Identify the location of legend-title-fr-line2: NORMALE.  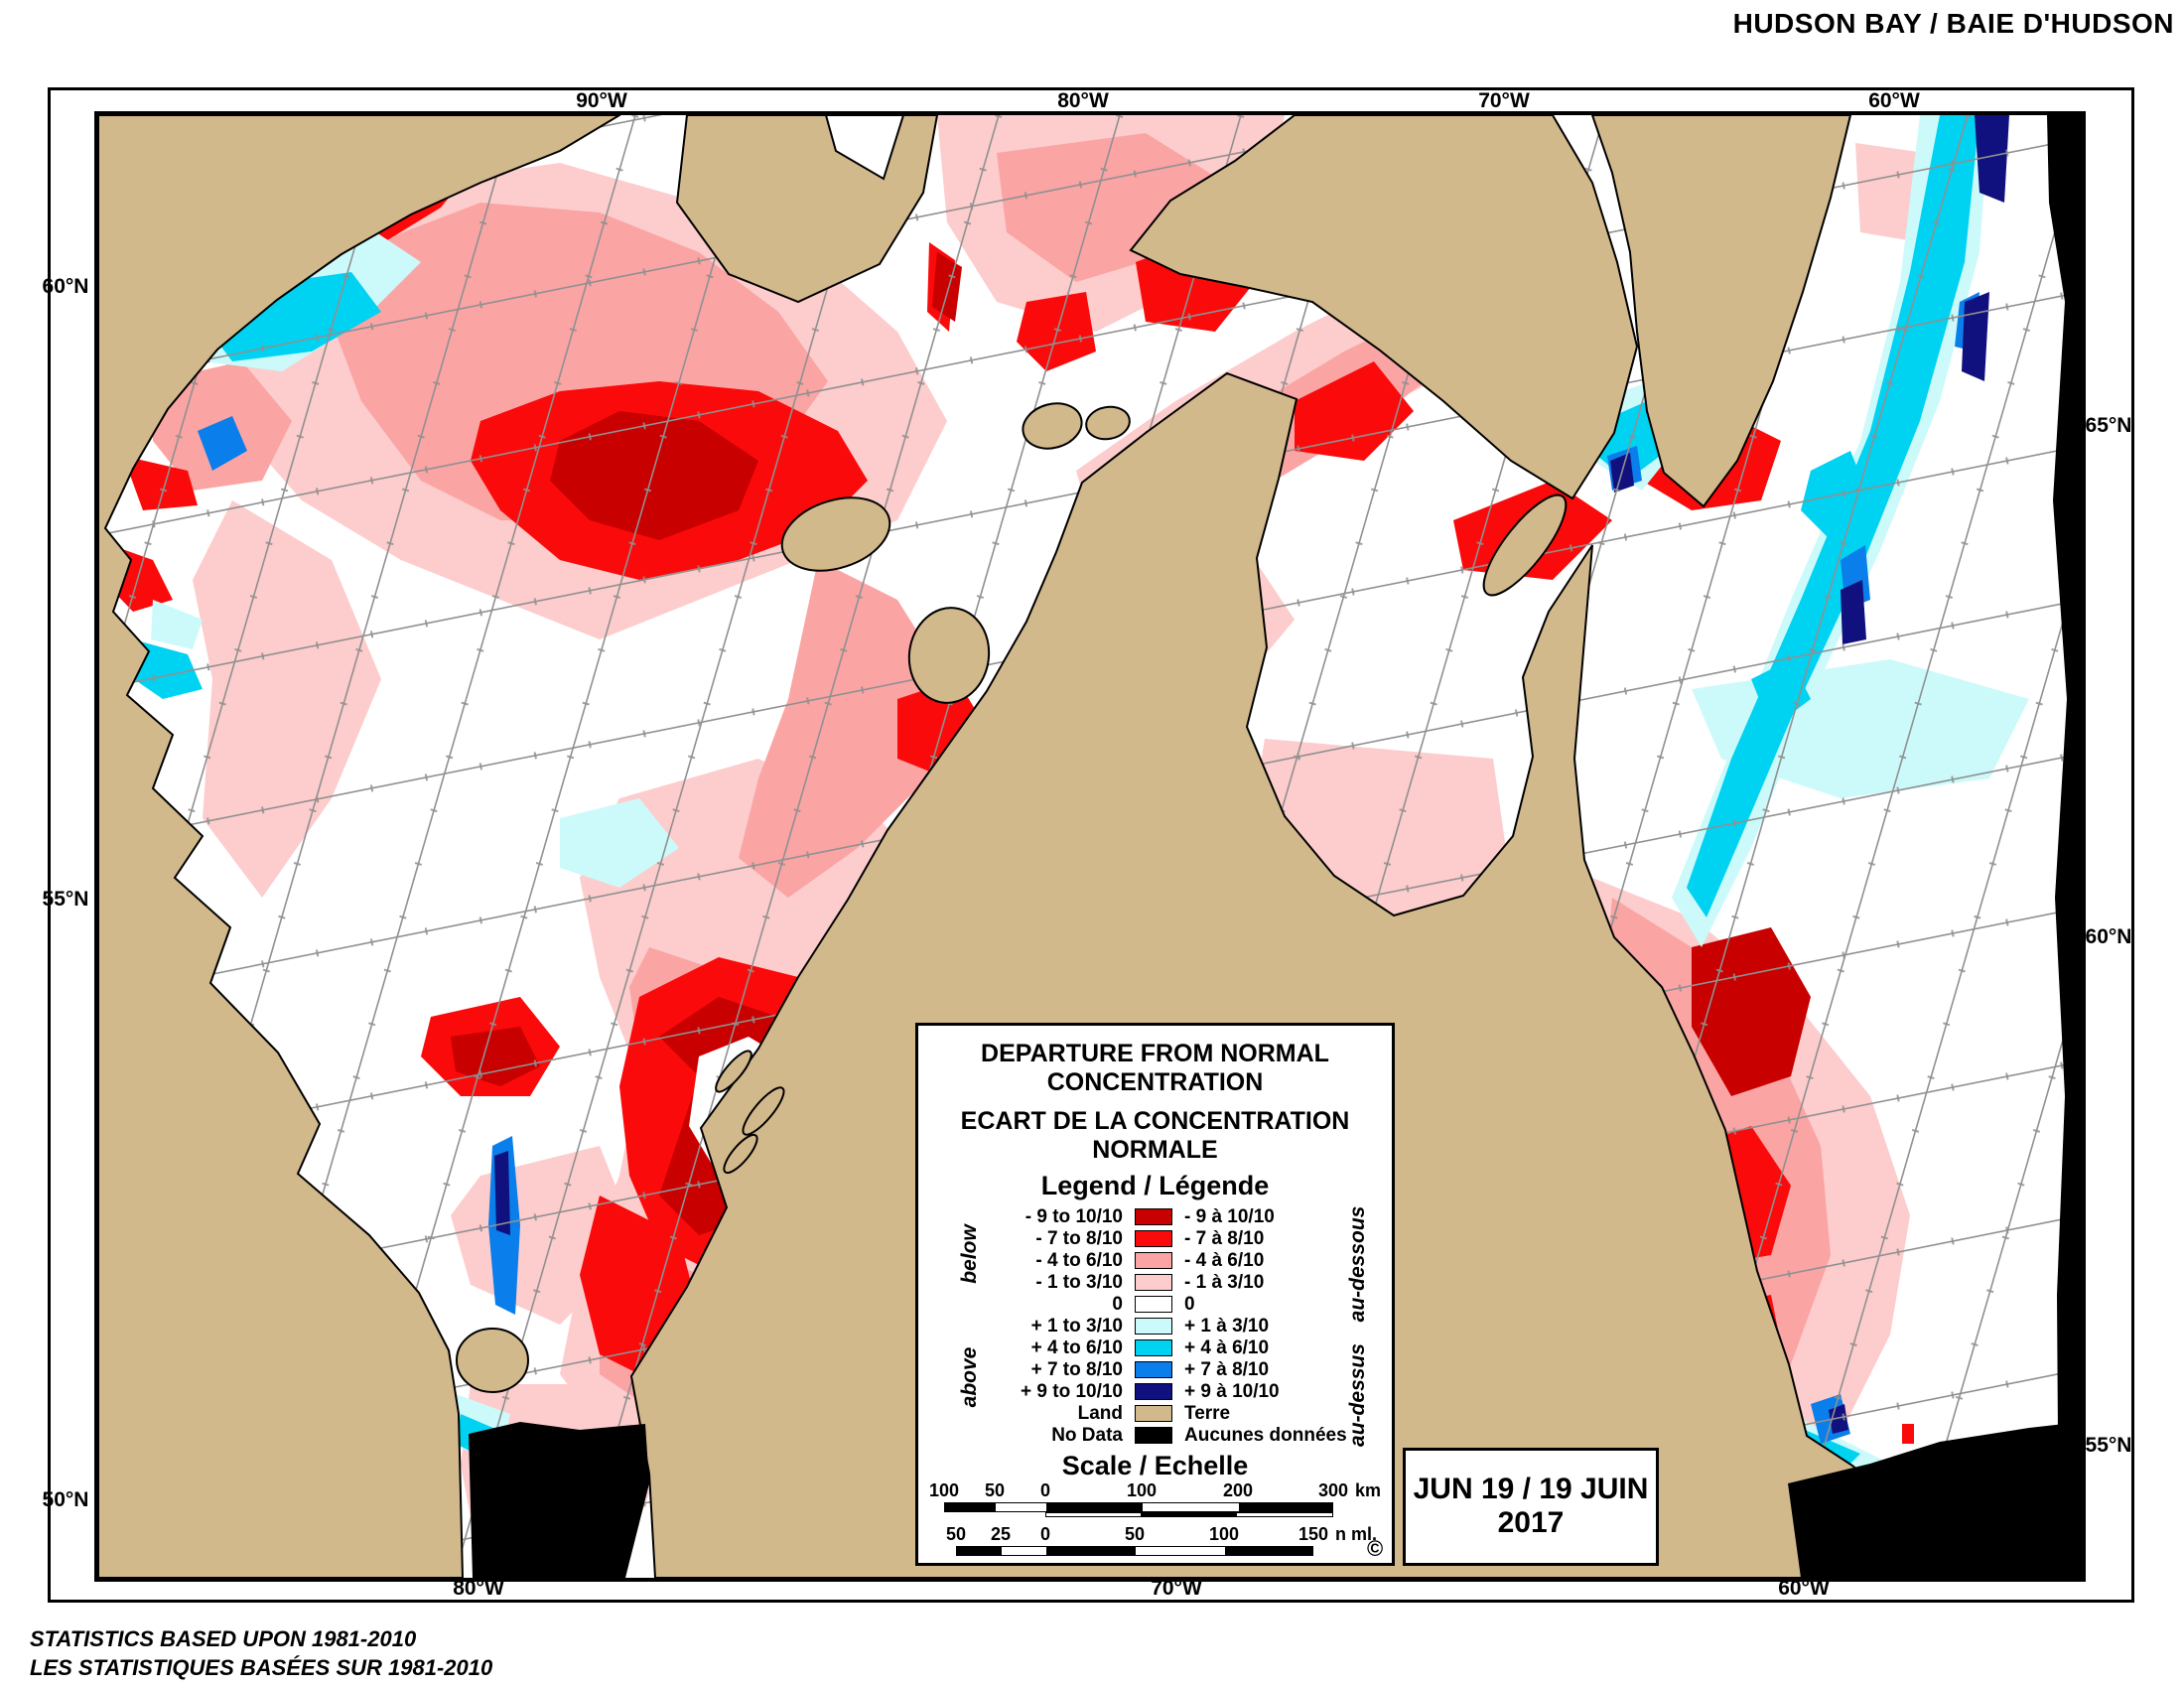
(1155, 1150).